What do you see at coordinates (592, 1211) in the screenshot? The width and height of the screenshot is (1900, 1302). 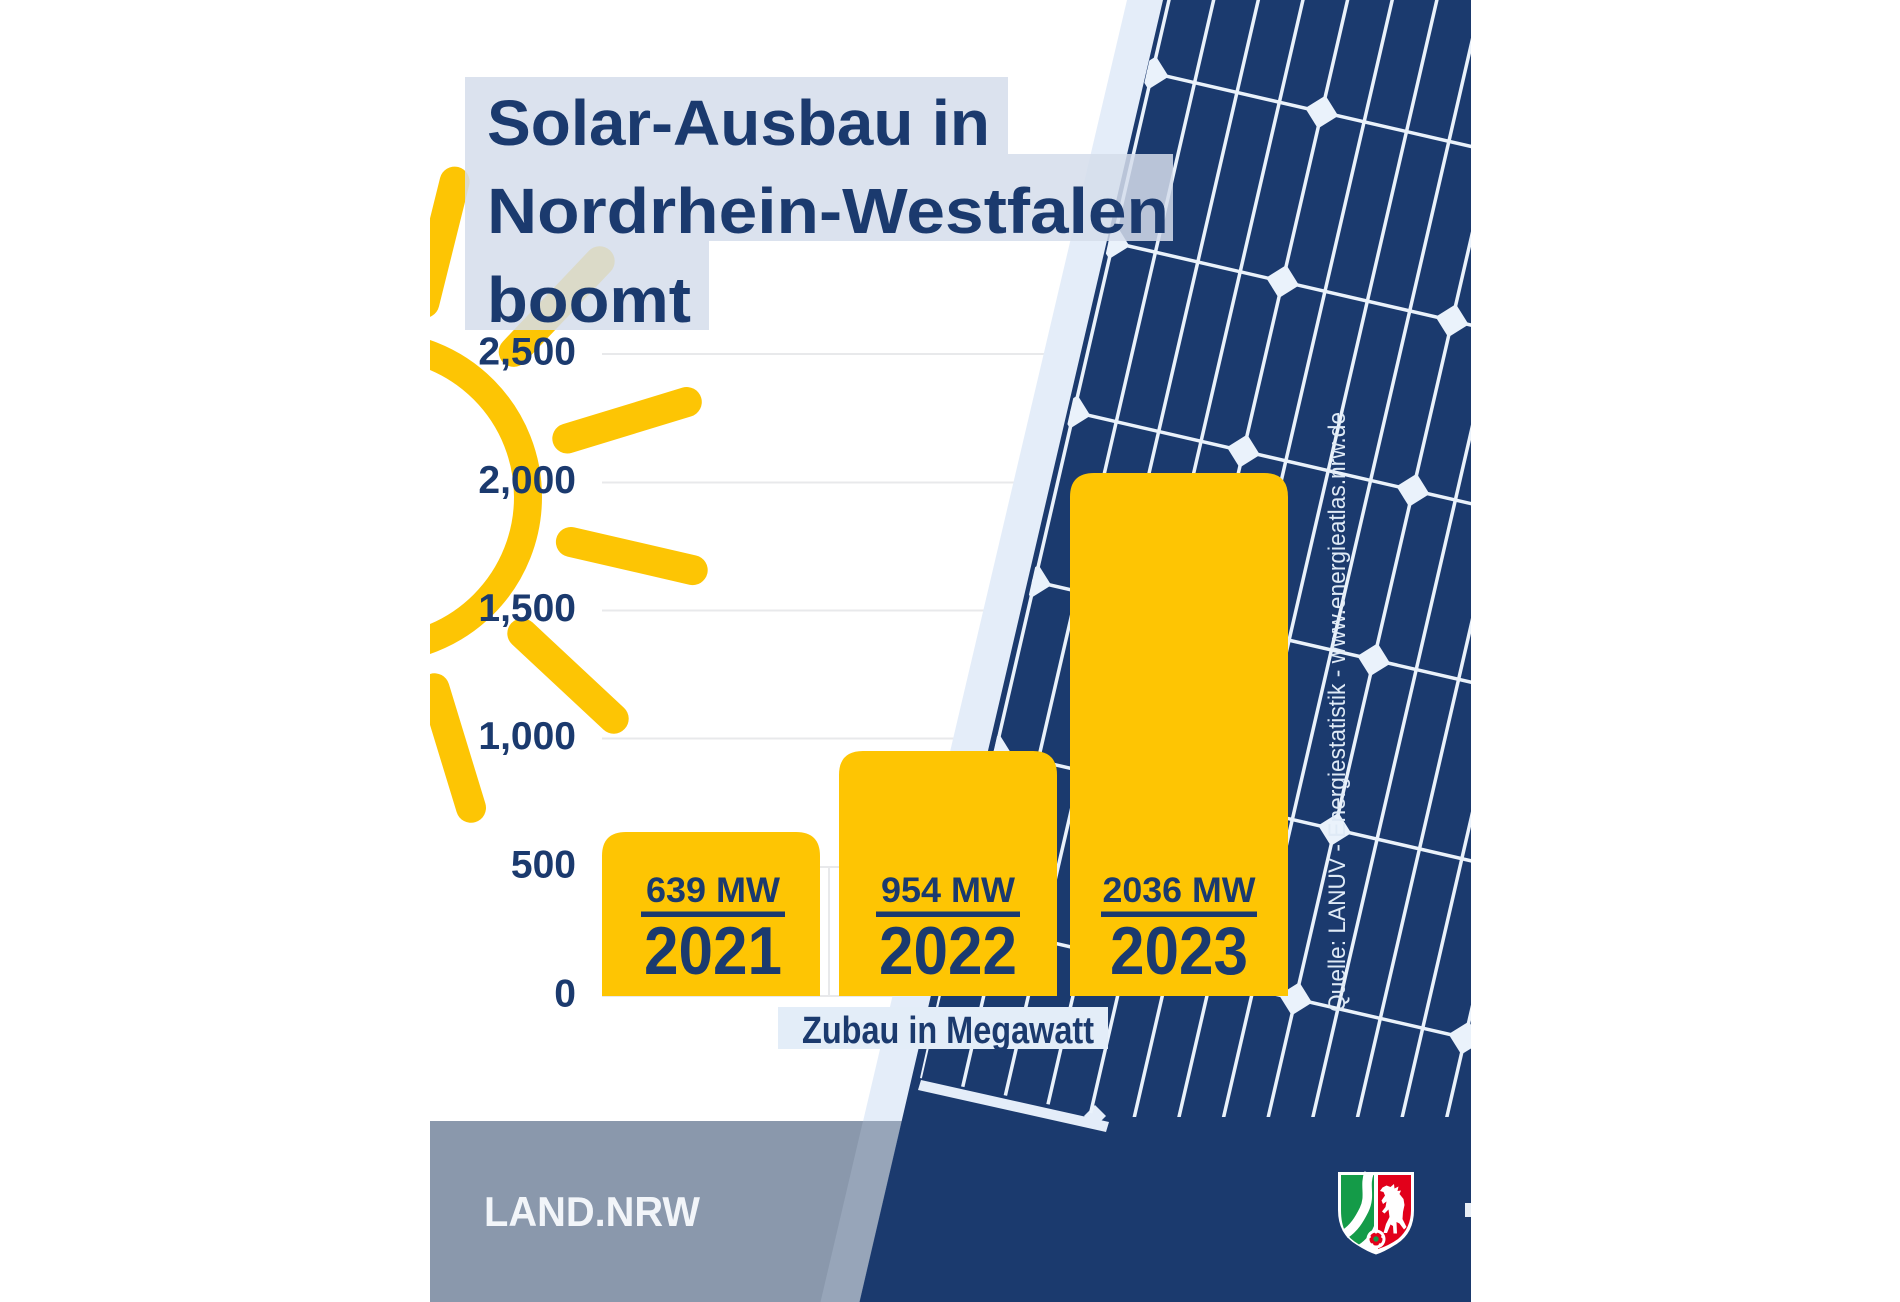 I see `svg-text: LAND.NRW` at bounding box center [592, 1211].